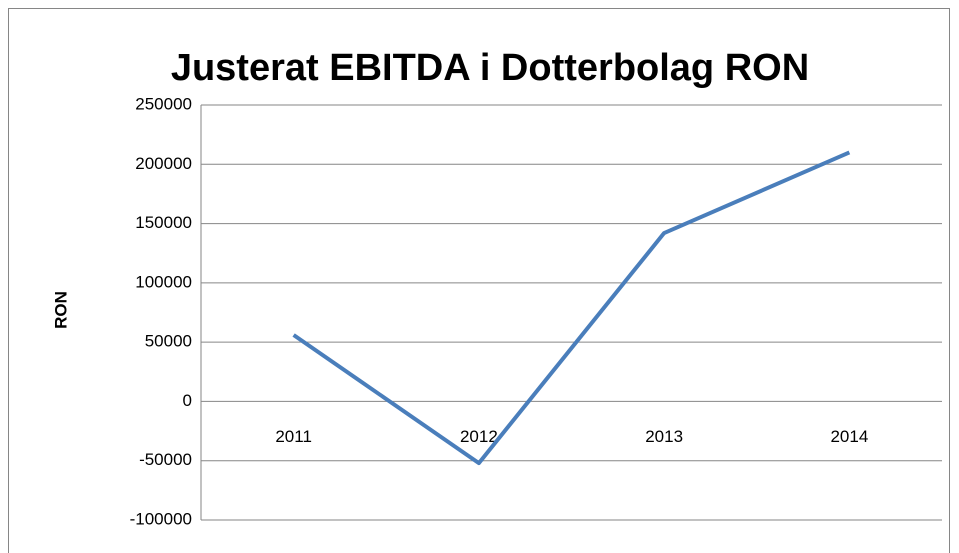 Image resolution: width=959 pixels, height=553 pixels. Describe the element at coordinates (161, 518) in the screenshot. I see `y-tick-label: -100000` at that location.